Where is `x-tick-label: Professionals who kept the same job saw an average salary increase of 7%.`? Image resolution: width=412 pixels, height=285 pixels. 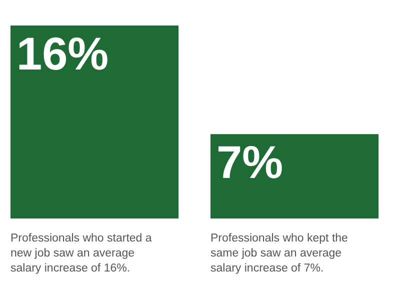 x-tick-label: Professionals who kept the same job saw an average salary increase of 7%. is located at coordinates (279, 253).